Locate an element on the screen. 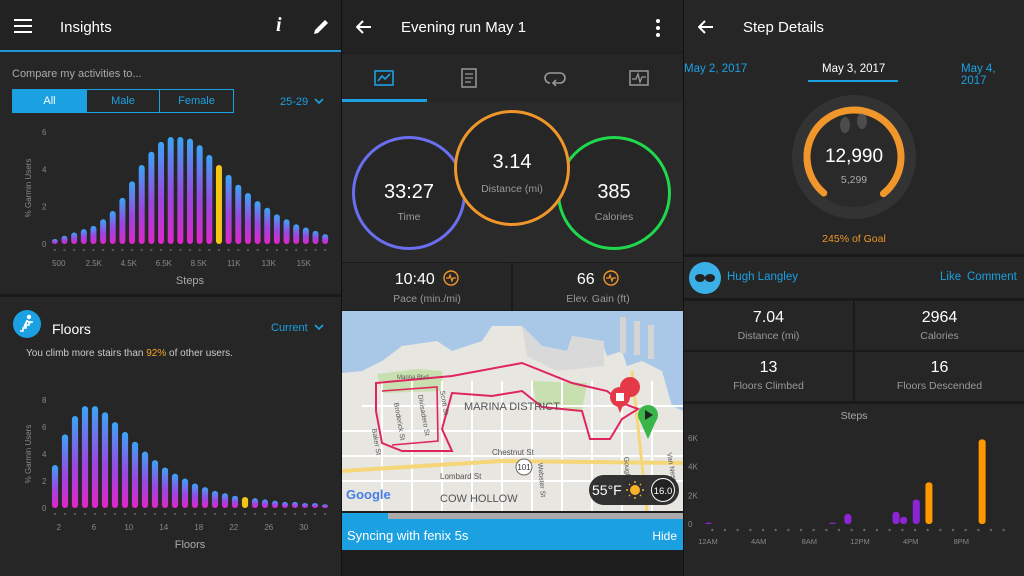 The width and height of the screenshot is (1024, 576). elev-value: 66 is located at coordinates (585, 279).